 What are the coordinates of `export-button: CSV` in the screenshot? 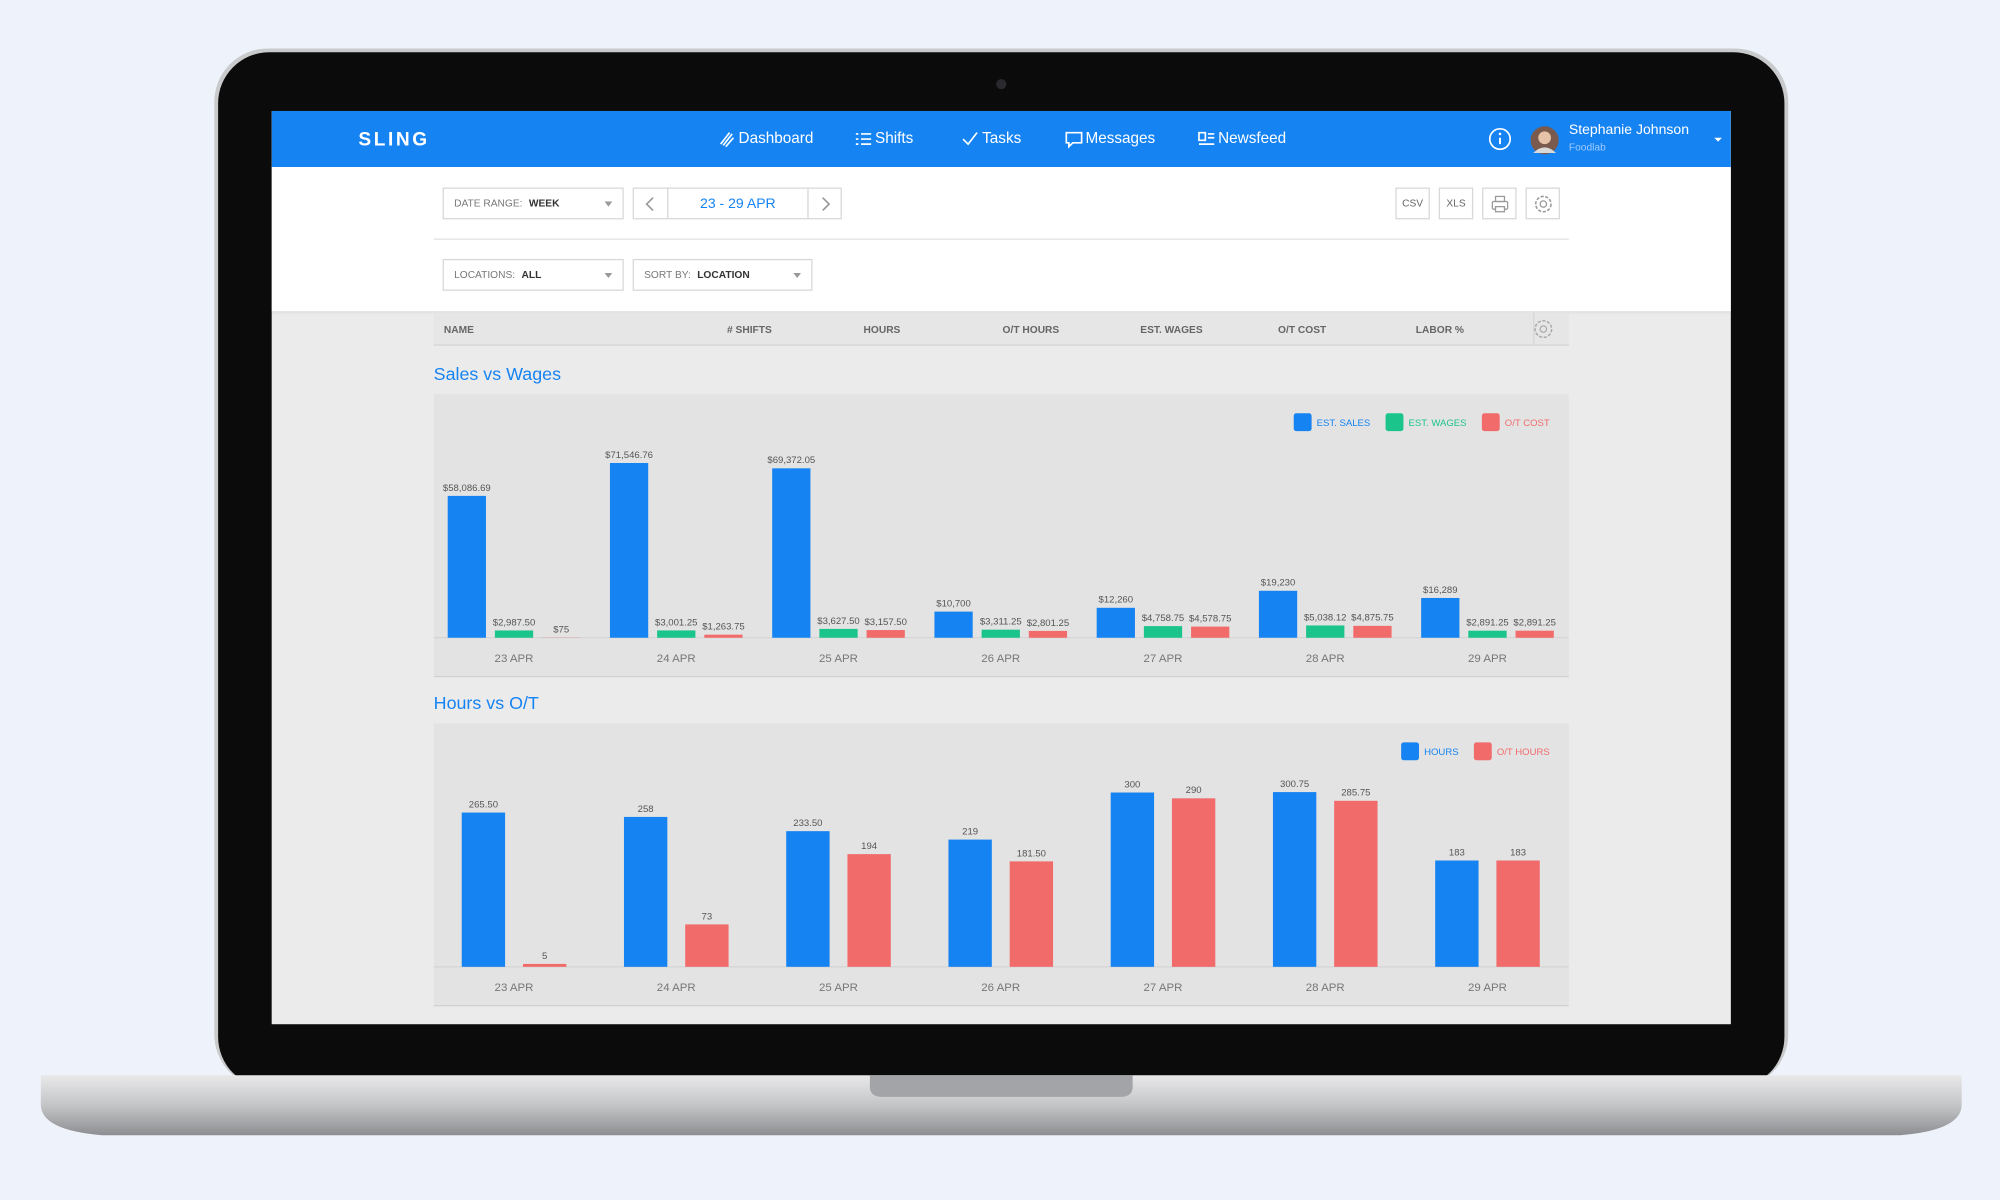 It's located at (1412, 203).